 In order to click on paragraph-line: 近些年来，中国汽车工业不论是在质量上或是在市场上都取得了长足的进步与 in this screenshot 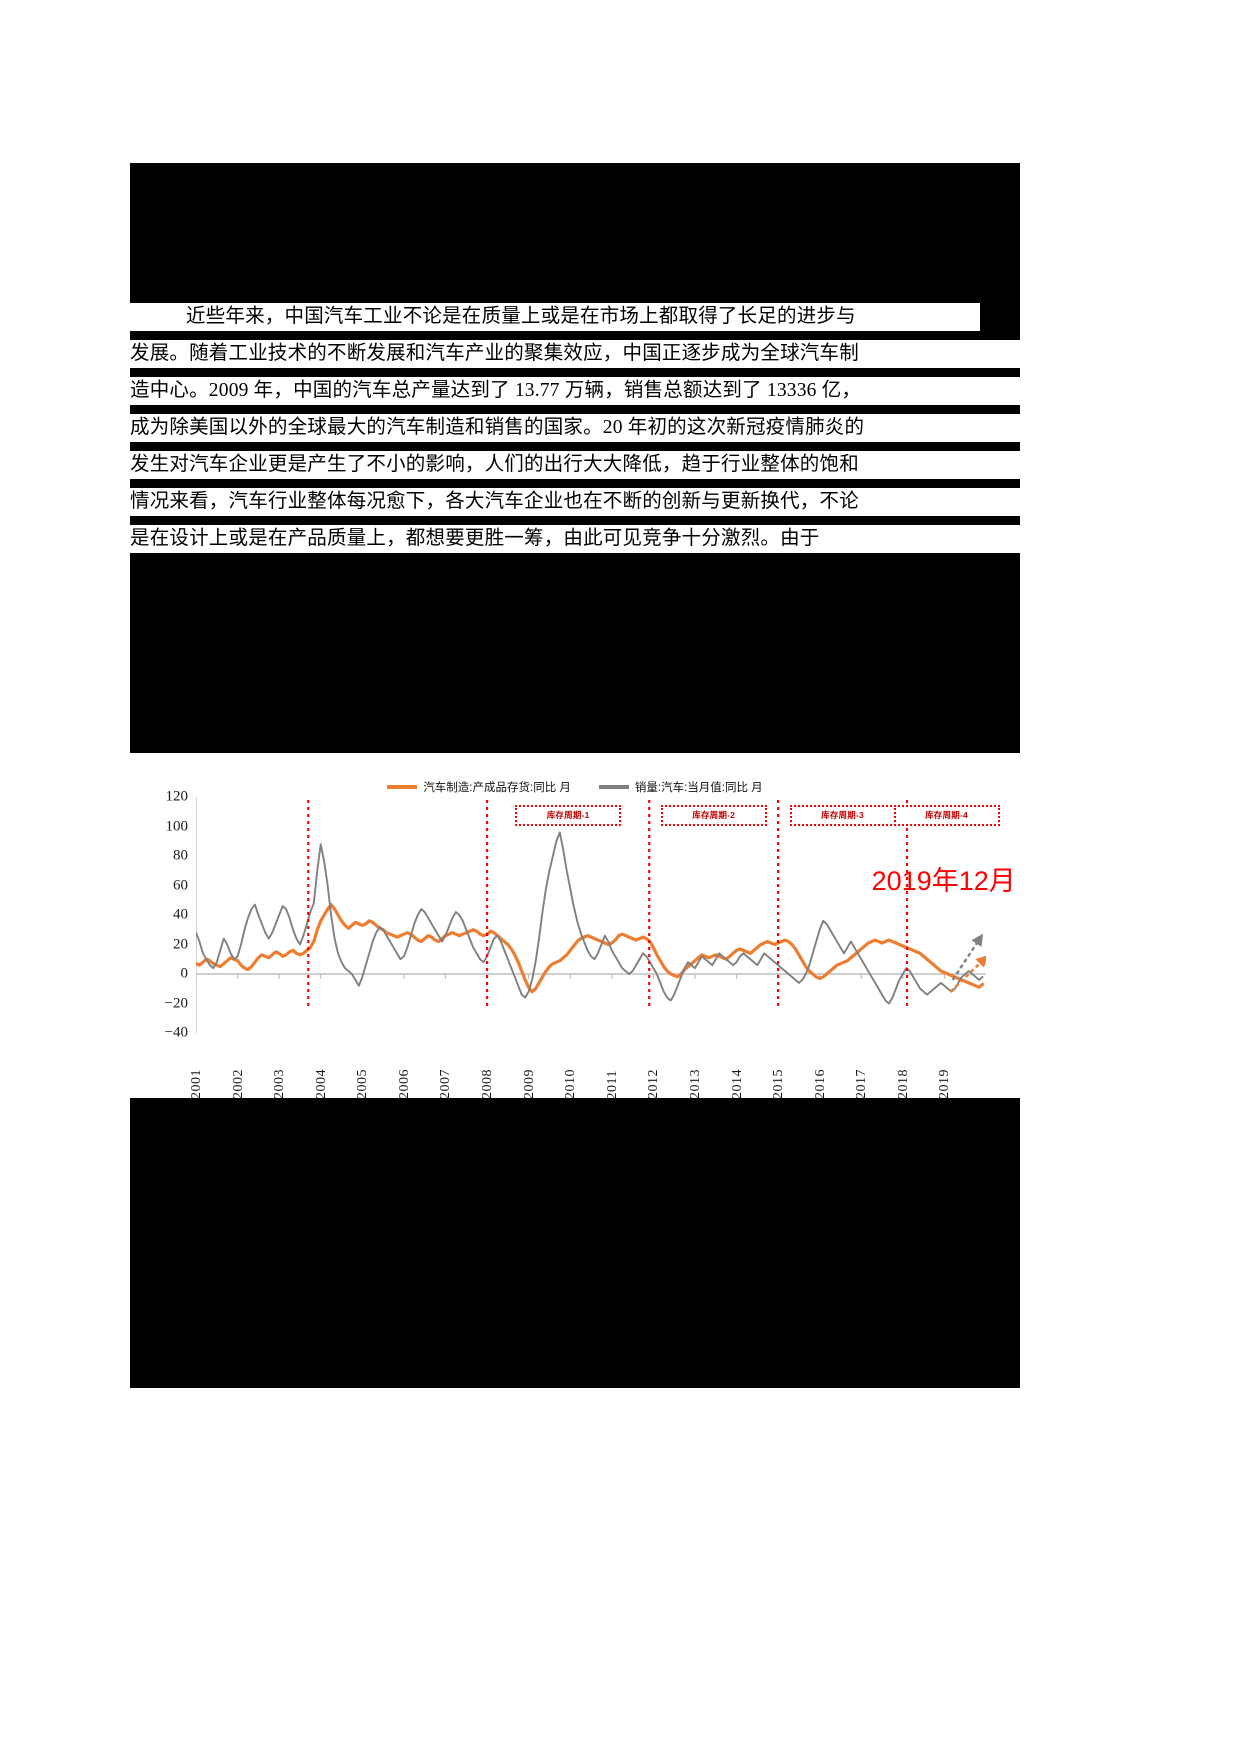, I will do `click(555, 317)`.